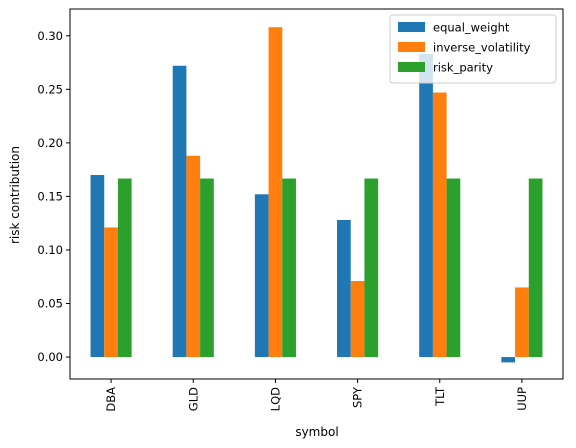 This screenshot has width=576, height=448. I want to click on legend-swatch-risk_parity, so click(411, 67).